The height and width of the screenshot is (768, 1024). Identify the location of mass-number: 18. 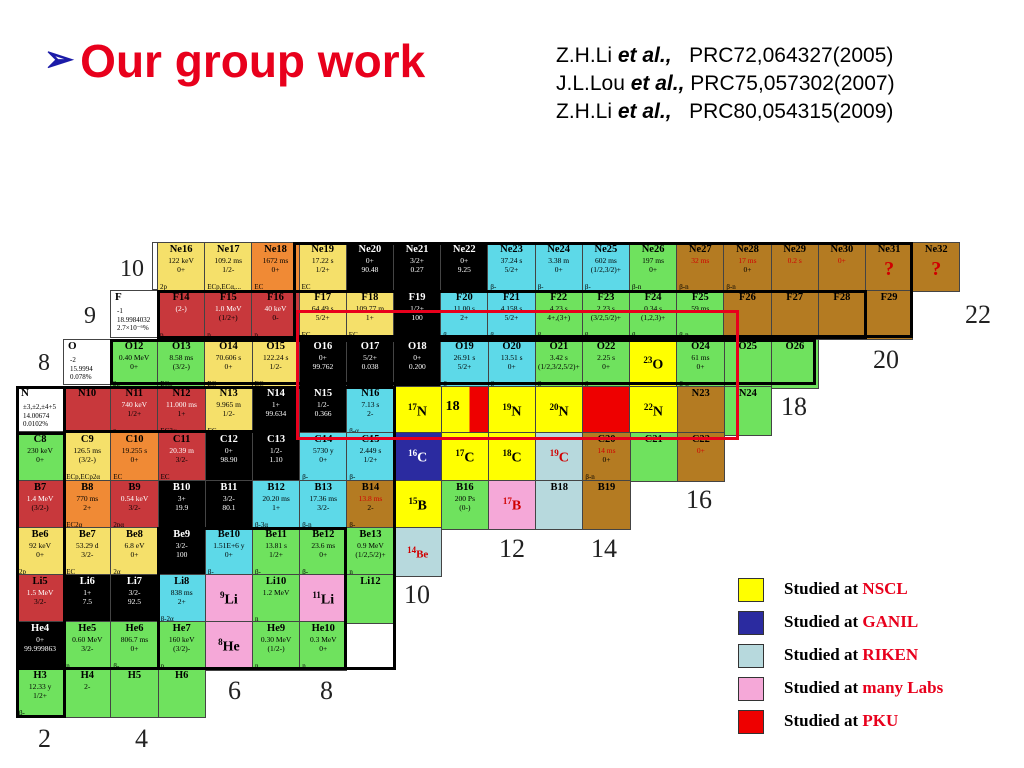
(507, 453).